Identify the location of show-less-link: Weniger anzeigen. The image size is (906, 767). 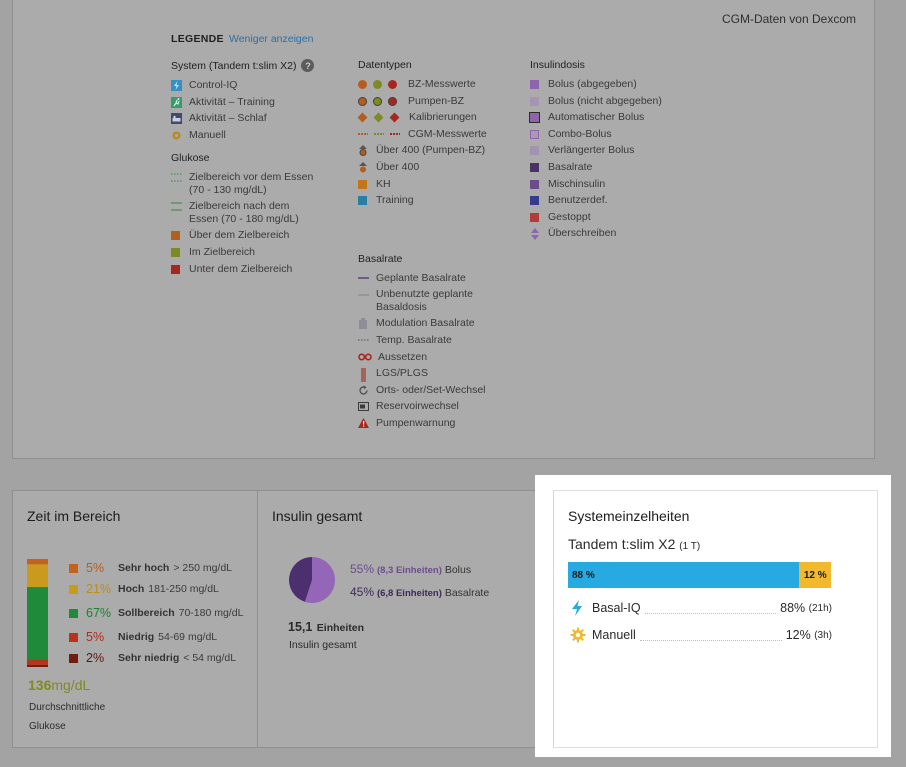
(271, 39).